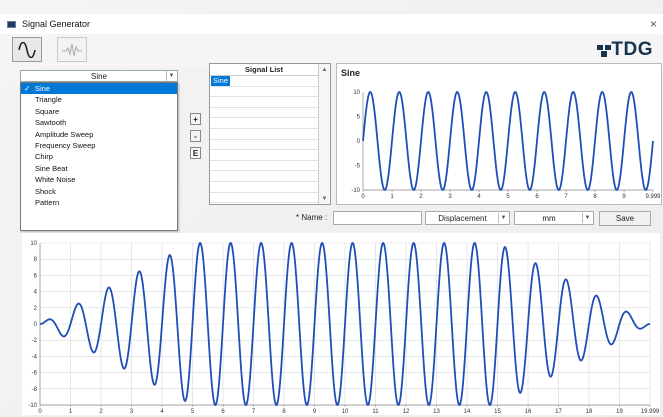 This screenshot has width=663, height=417. I want to click on x-tick-label: 12, so click(406, 412).